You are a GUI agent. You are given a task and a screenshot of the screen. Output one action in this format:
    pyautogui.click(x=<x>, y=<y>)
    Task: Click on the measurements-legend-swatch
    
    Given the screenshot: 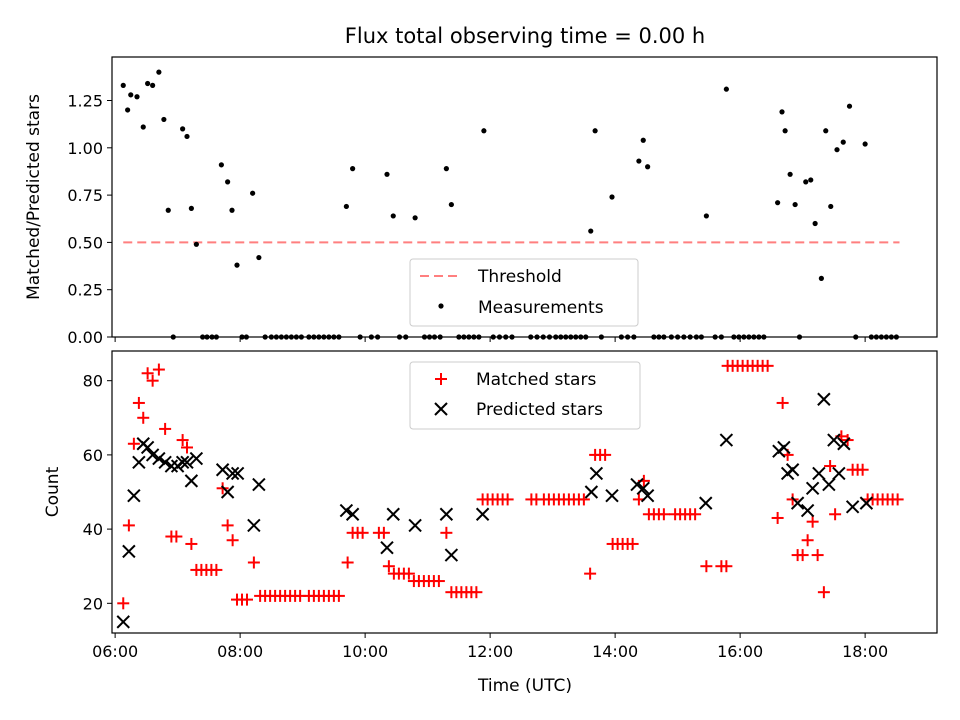 What is the action you would take?
    pyautogui.click(x=441, y=306)
    